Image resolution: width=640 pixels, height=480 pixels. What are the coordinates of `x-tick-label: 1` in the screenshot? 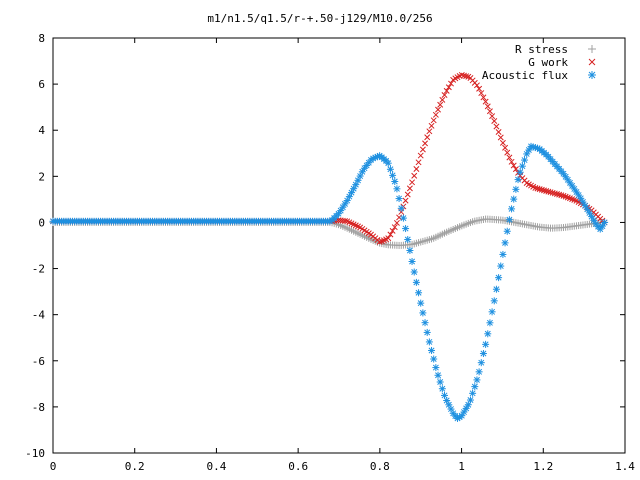 It's located at (461, 466).